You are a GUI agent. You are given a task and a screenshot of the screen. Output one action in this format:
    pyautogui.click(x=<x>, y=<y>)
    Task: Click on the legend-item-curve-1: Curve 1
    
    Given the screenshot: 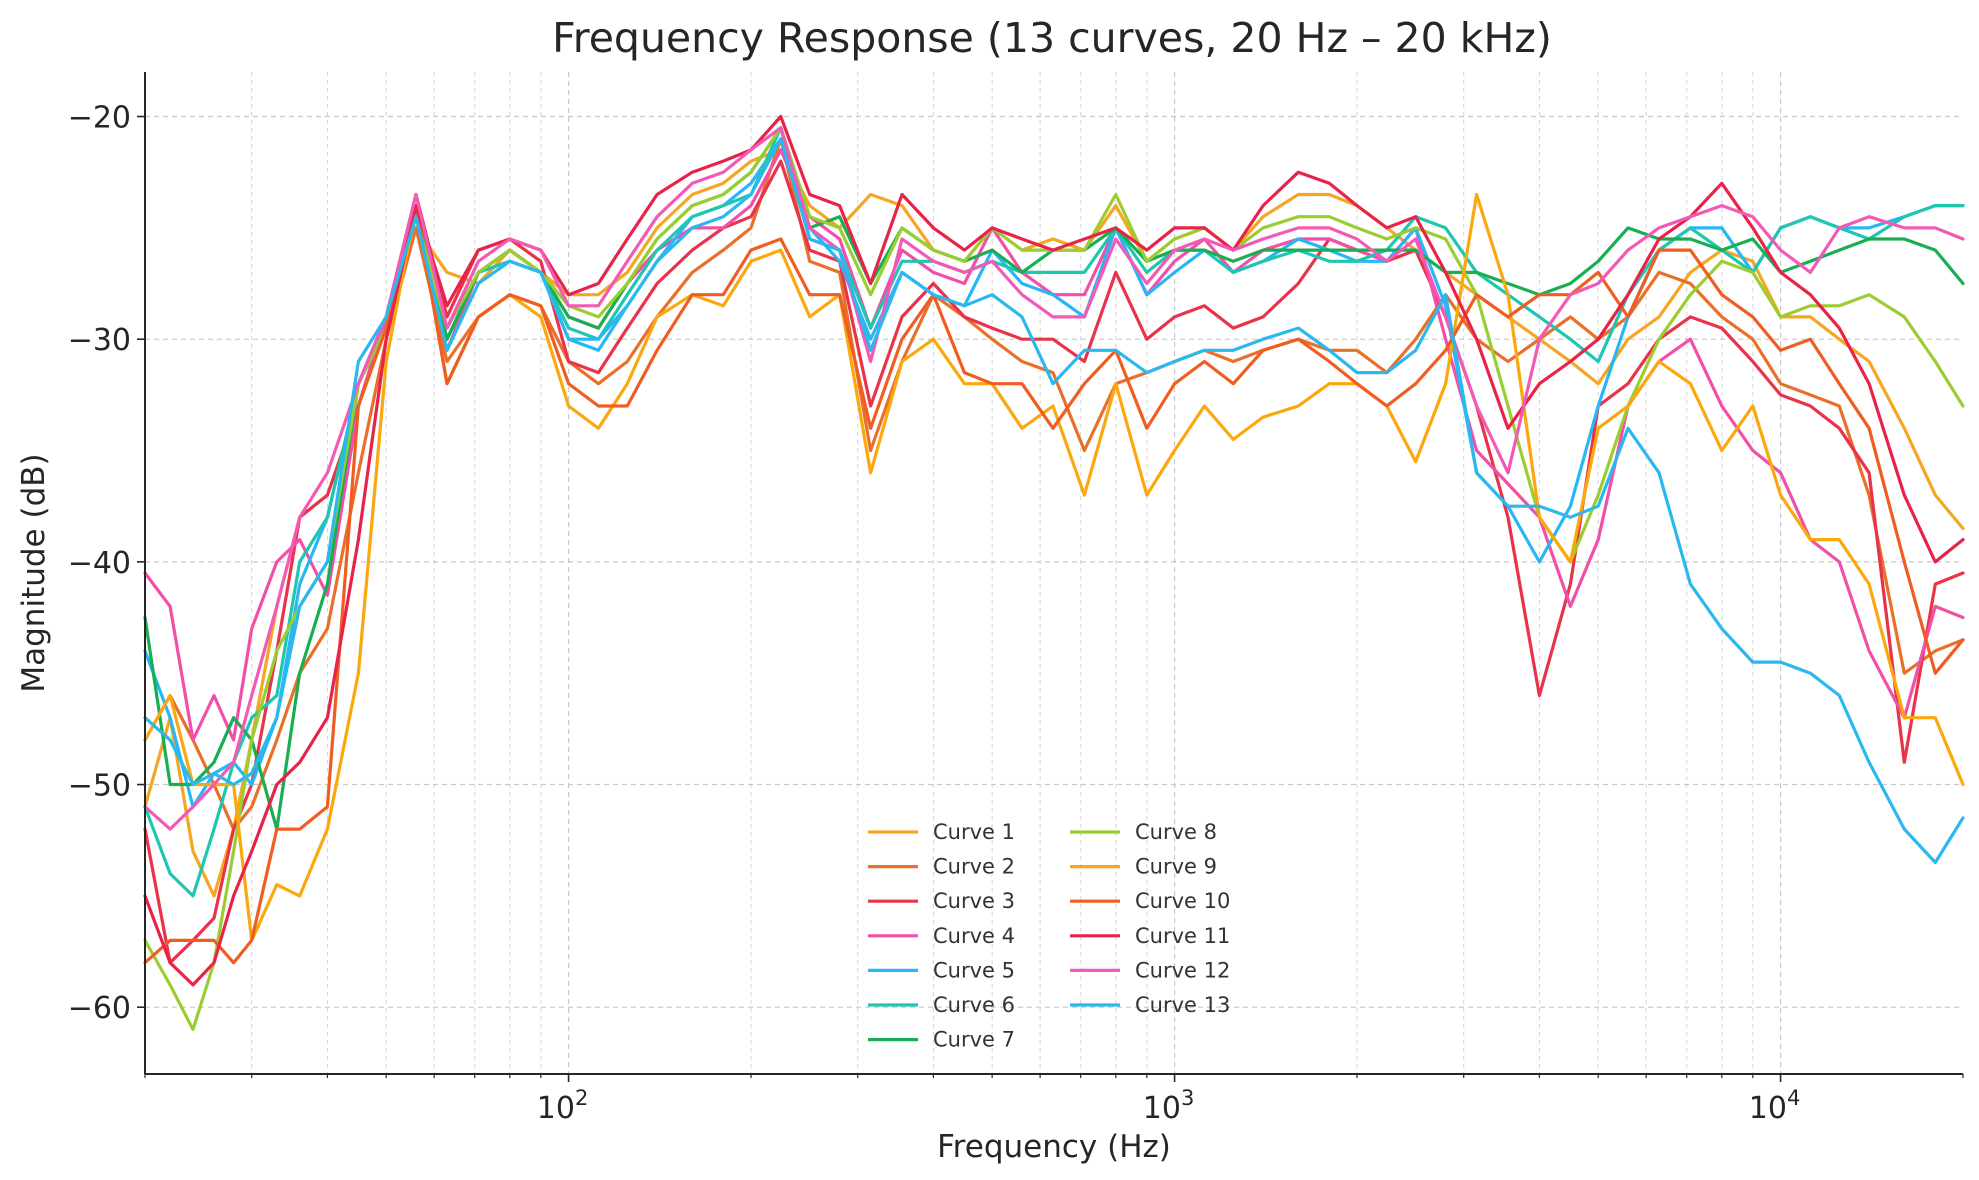 What is the action you would take?
    pyautogui.click(x=941, y=832)
    